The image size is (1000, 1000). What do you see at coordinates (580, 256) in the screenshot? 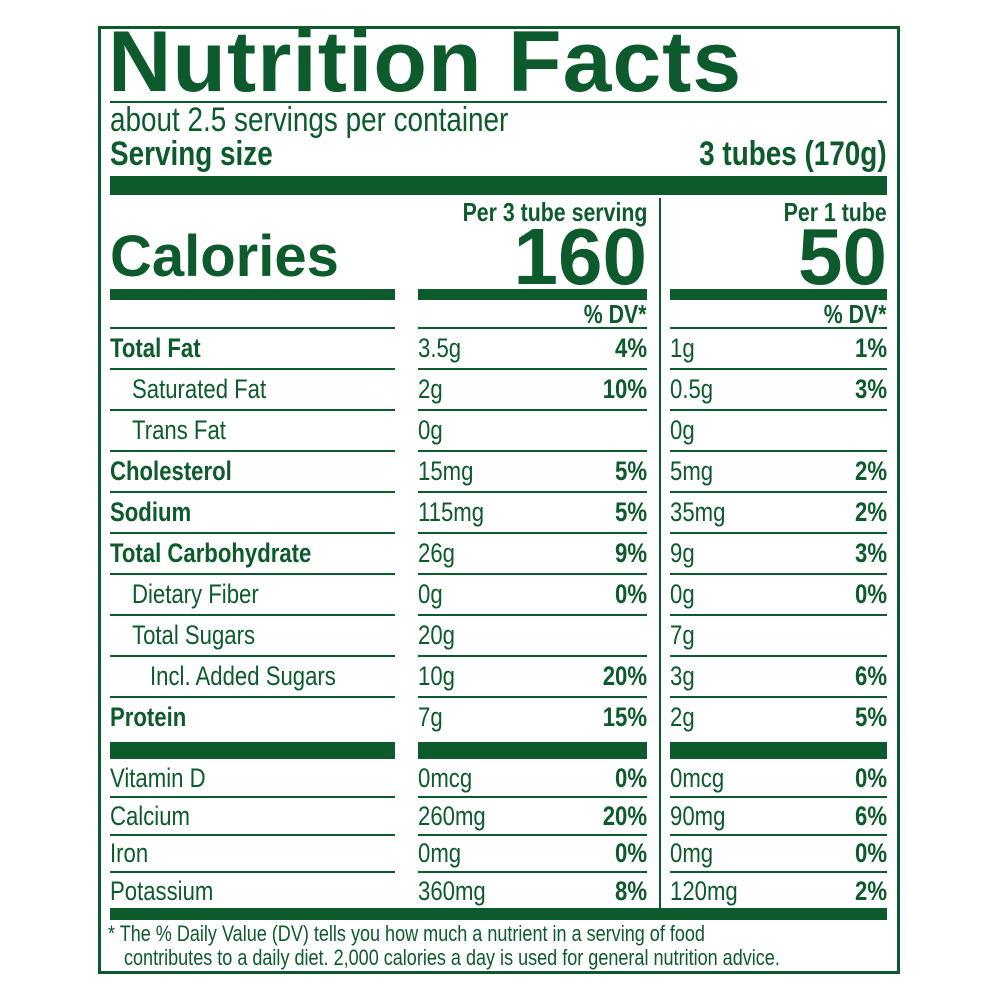
I see `calories-per-serving: 160` at bounding box center [580, 256].